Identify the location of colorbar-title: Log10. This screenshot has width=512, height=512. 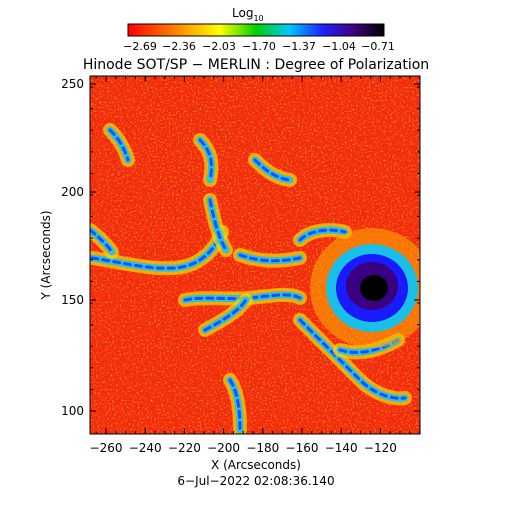
(248, 14).